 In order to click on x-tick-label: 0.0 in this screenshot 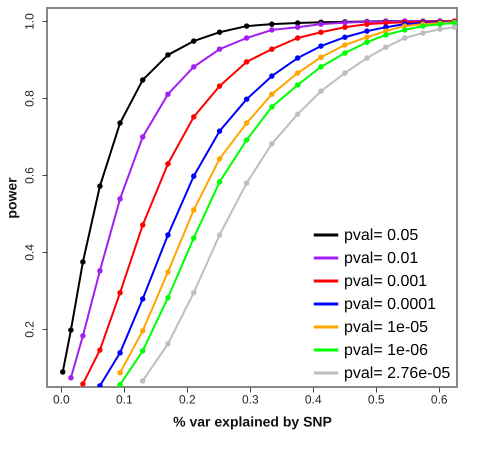, I will do `click(61, 399)`.